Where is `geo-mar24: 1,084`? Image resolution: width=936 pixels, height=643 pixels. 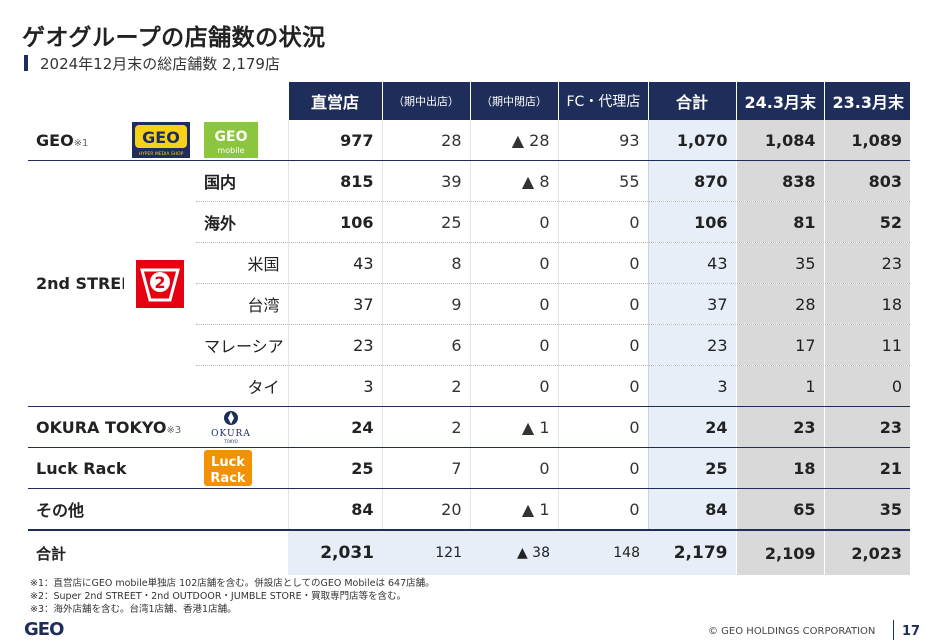
geo-mar24: 1,084 is located at coordinates (779, 140).